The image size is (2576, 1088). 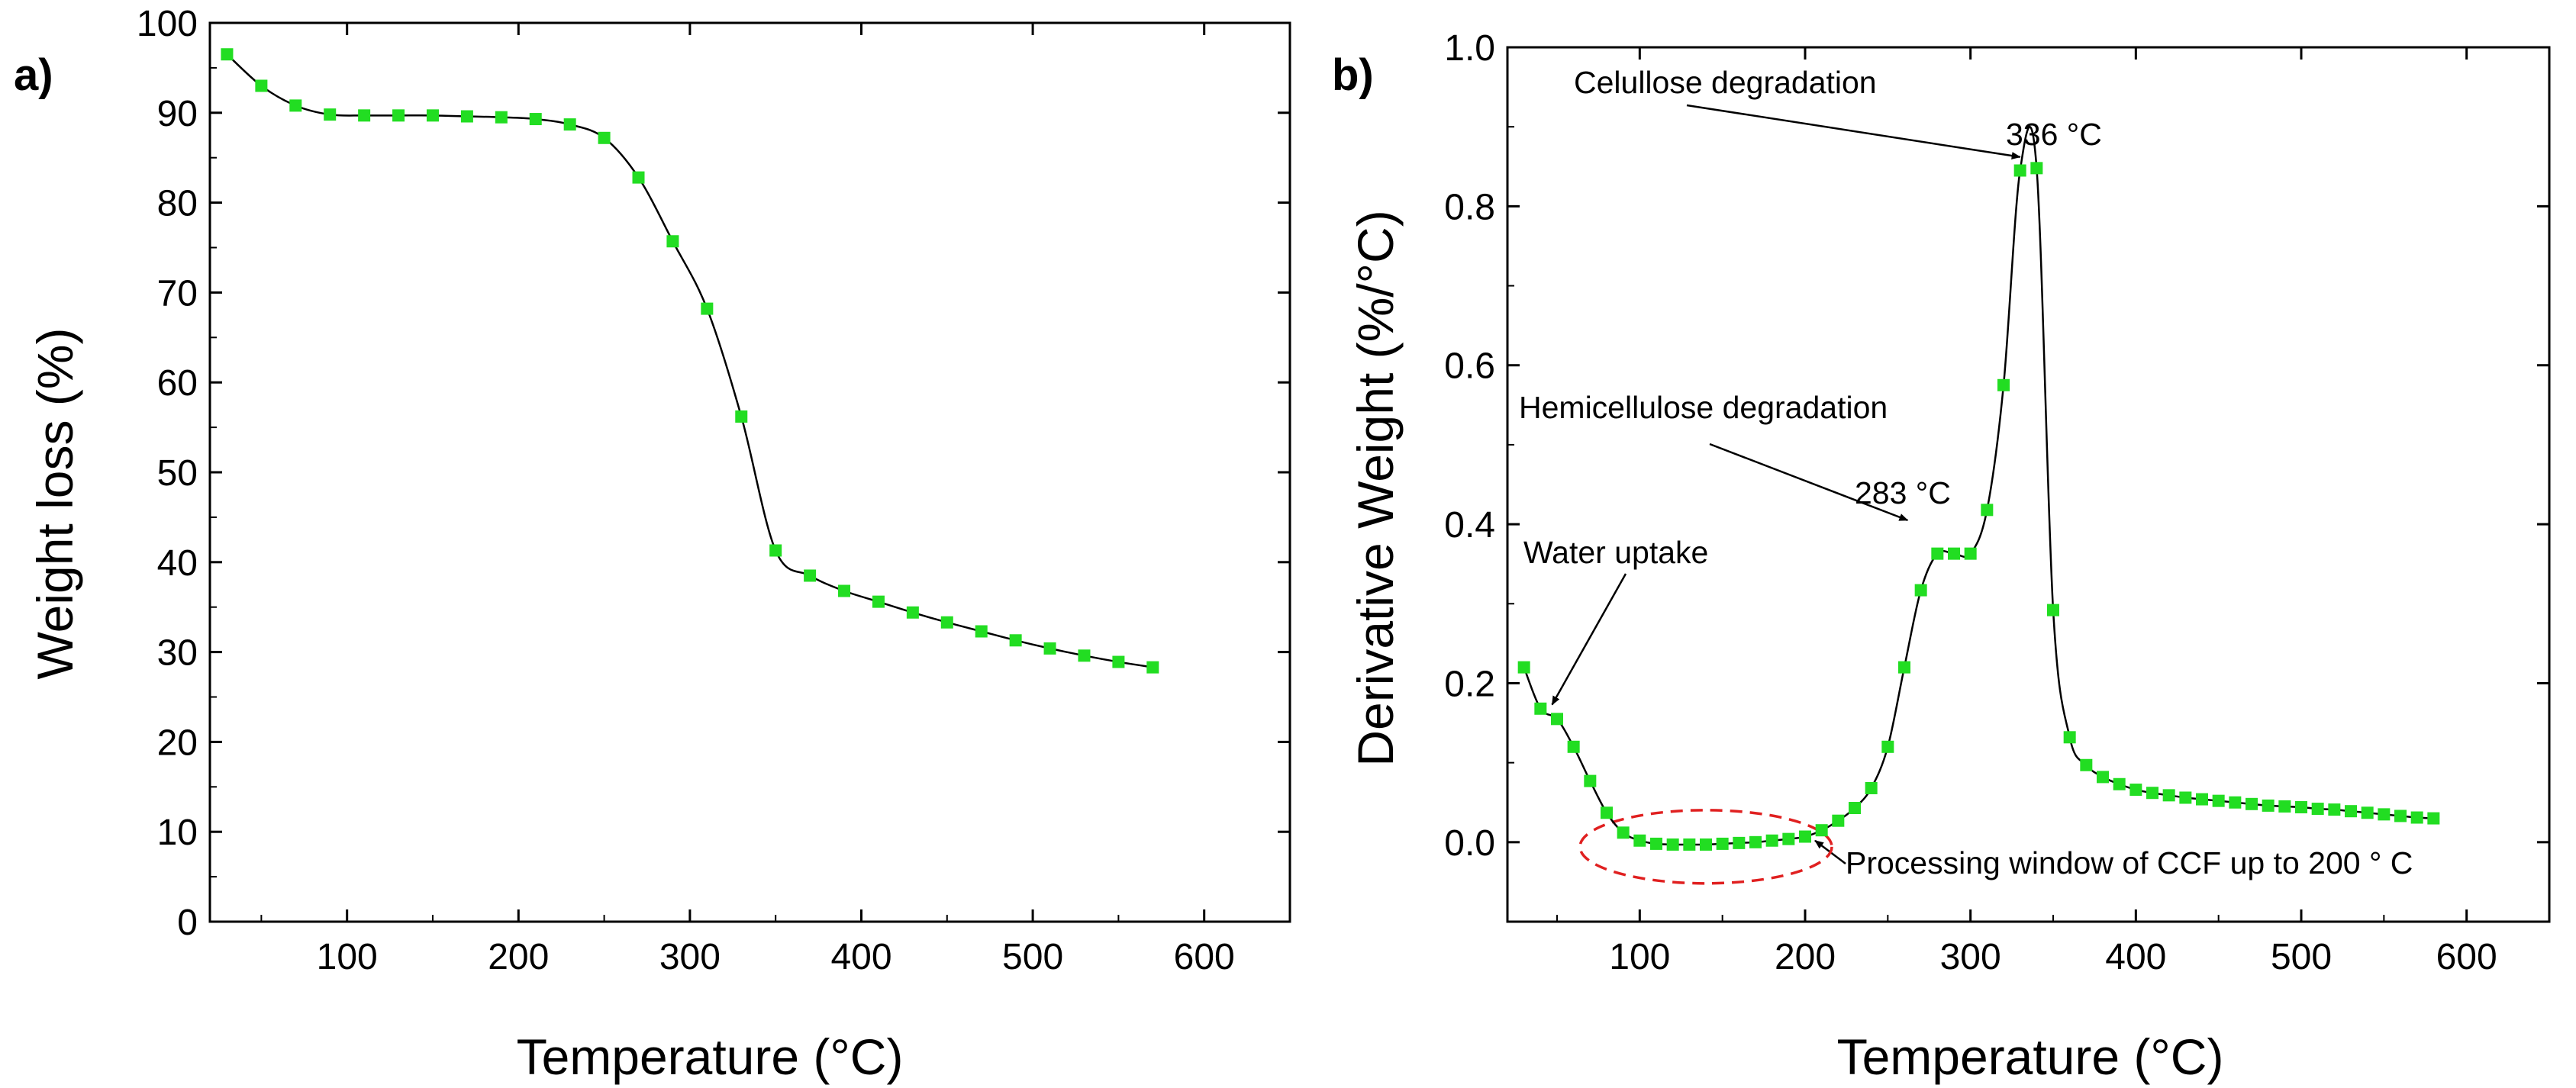 I want to click on processing-window-ellipse, so click(x=1705, y=847).